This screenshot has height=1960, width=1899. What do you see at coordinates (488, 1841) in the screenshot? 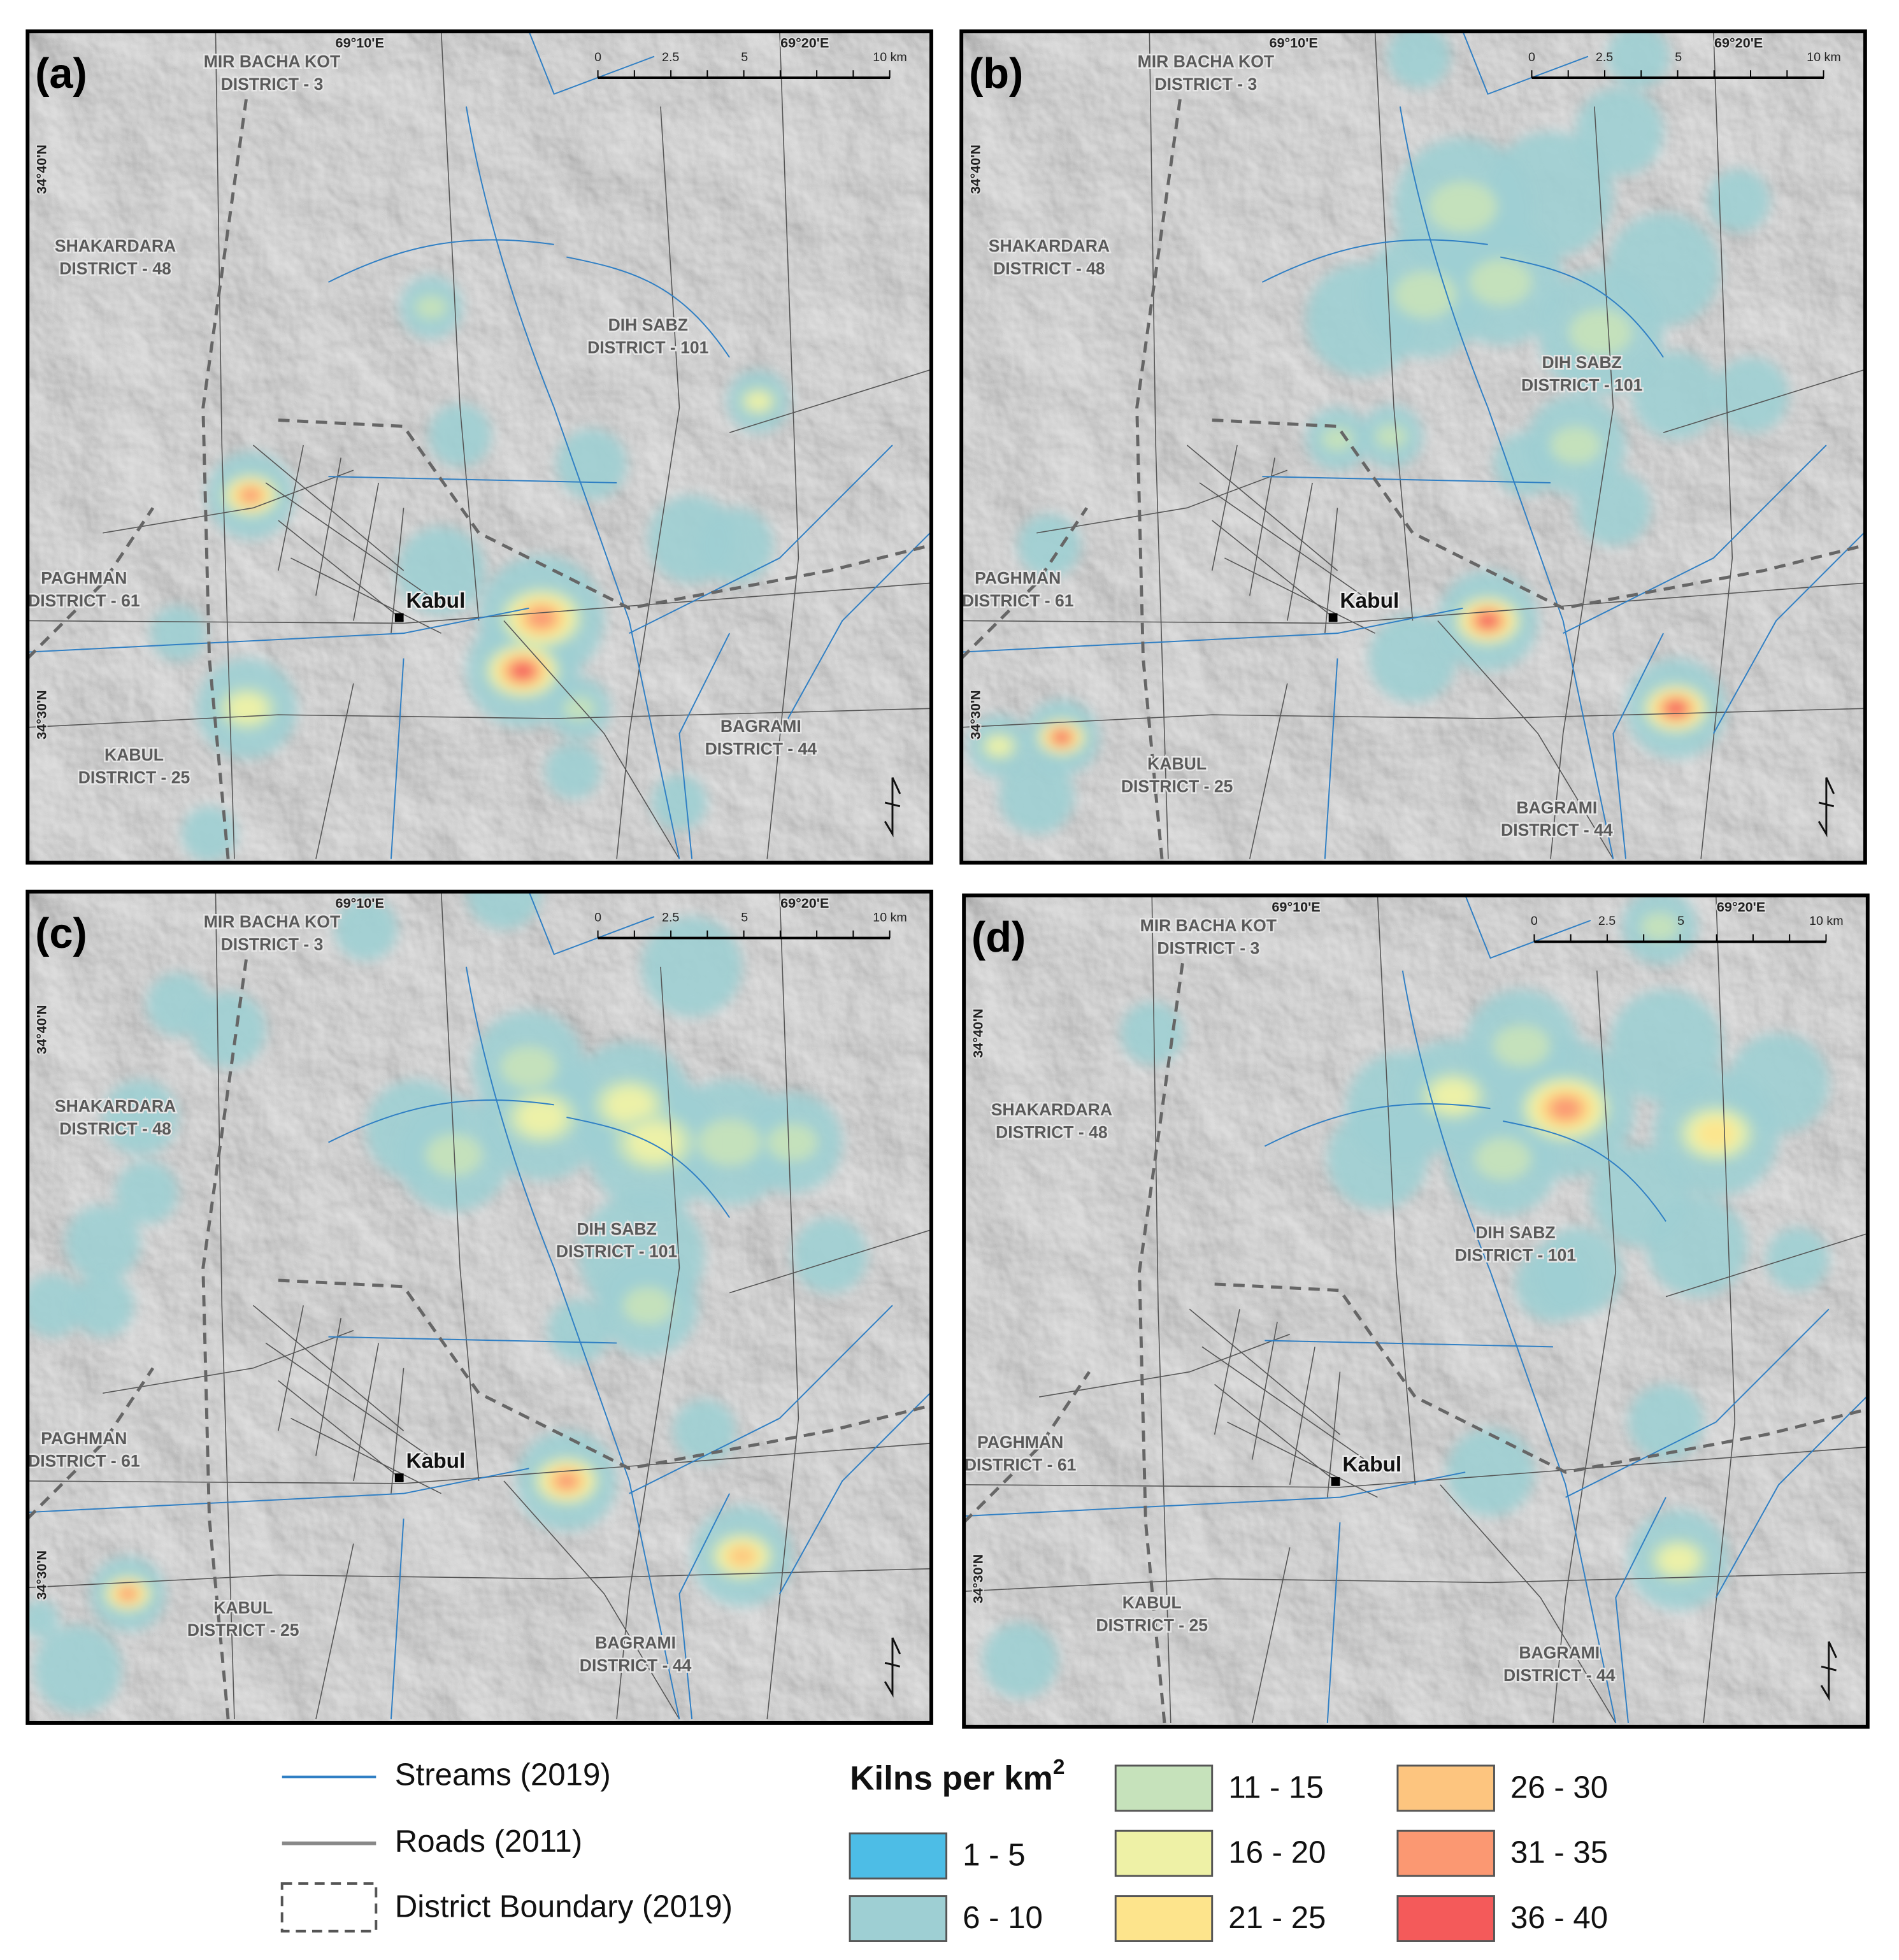
I see `legend-label: Roads (2011)` at bounding box center [488, 1841].